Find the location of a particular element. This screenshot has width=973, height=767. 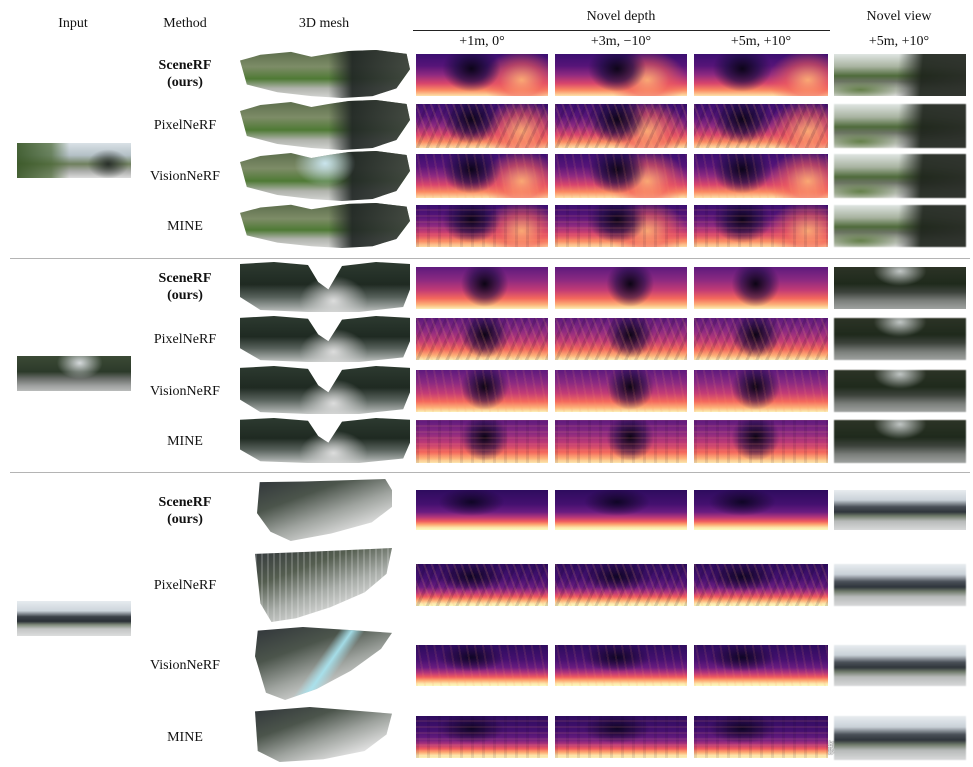

depth-subheader-2: +3m, −10° is located at coordinates (621, 41).